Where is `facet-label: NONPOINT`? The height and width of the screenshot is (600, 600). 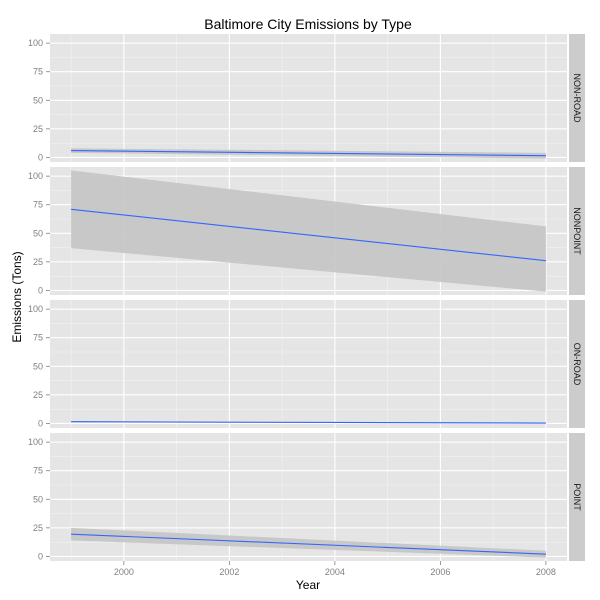
facet-label: NONPOINT is located at coordinates (577, 231).